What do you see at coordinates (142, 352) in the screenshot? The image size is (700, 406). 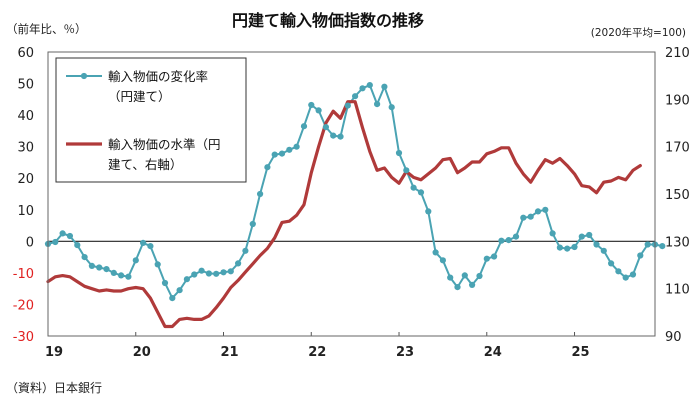 I see `x-tick-label: 20` at bounding box center [142, 352].